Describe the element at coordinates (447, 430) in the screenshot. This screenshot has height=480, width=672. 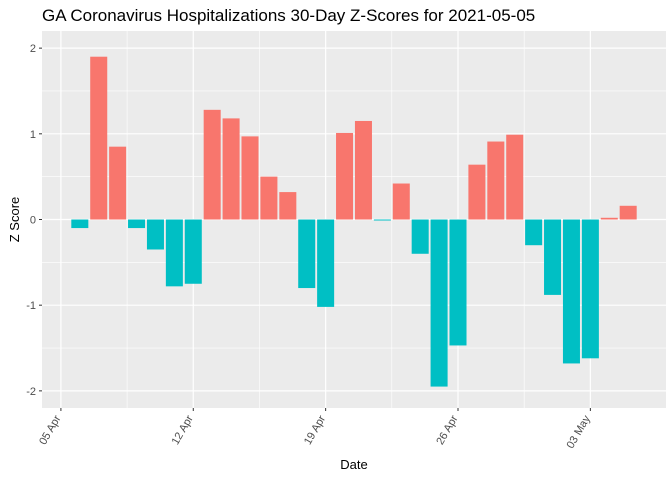
I see `x-tick-label: 26 Apr` at that location.